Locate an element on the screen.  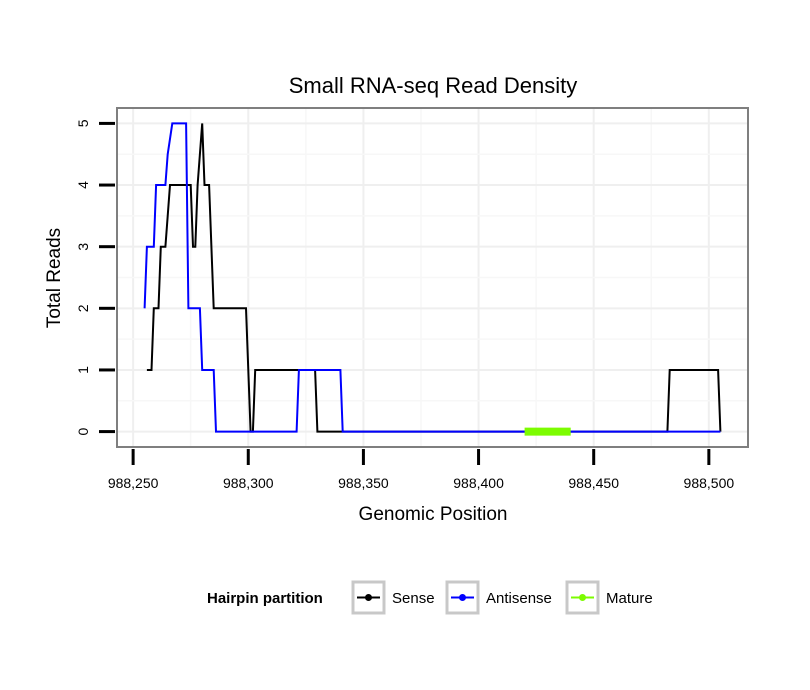
y-axis-label: Total Reads is located at coordinates (54, 278).